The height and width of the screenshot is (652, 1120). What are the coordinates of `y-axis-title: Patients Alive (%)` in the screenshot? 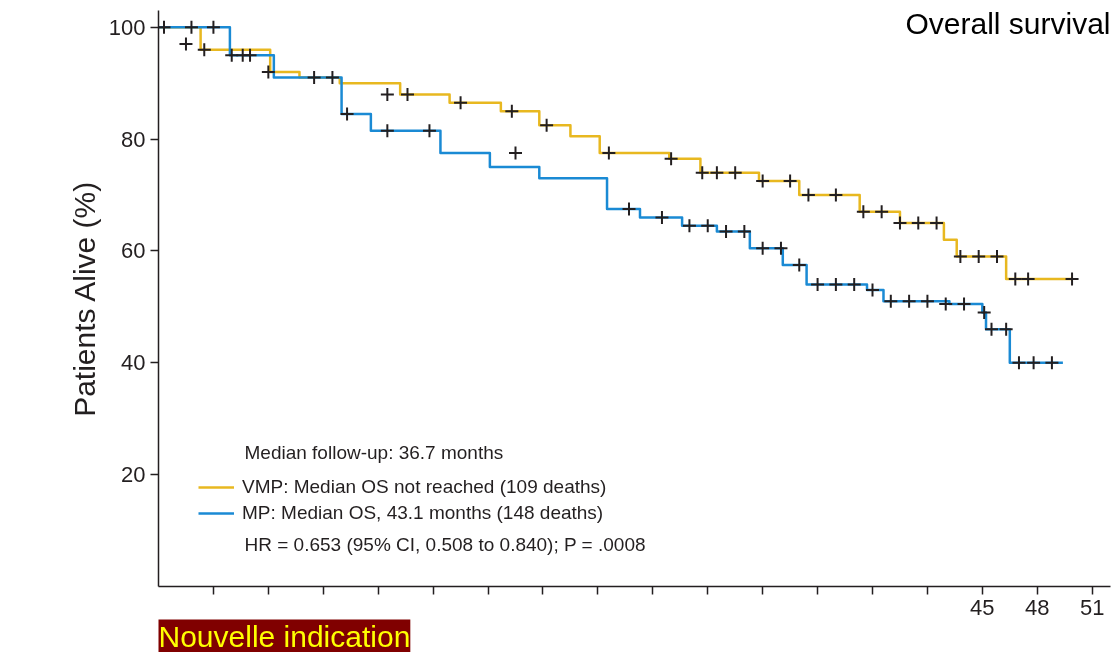 It's located at (84, 299).